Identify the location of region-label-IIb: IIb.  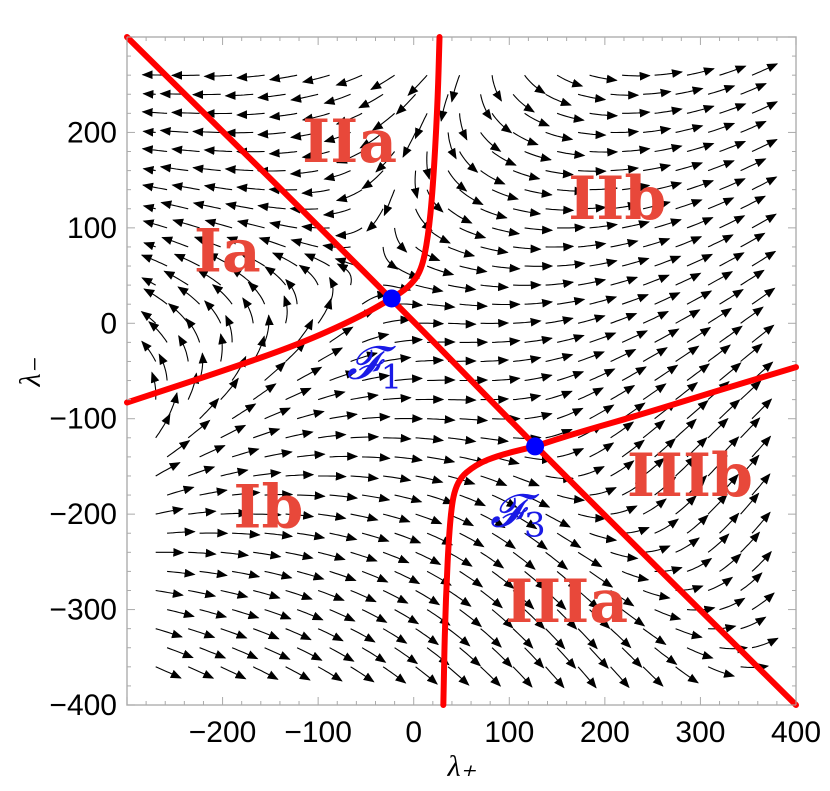
(617, 199).